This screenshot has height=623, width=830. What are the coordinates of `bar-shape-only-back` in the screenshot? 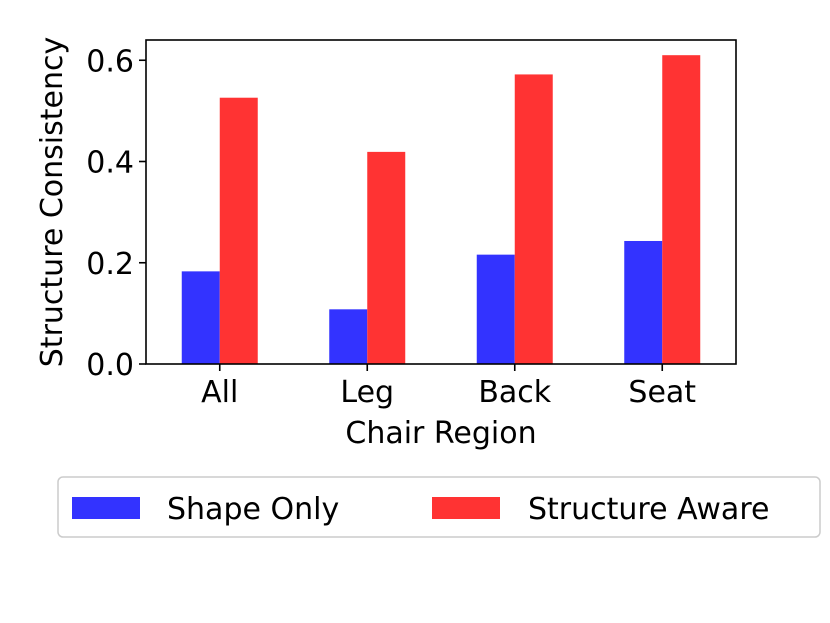 It's located at (495, 309).